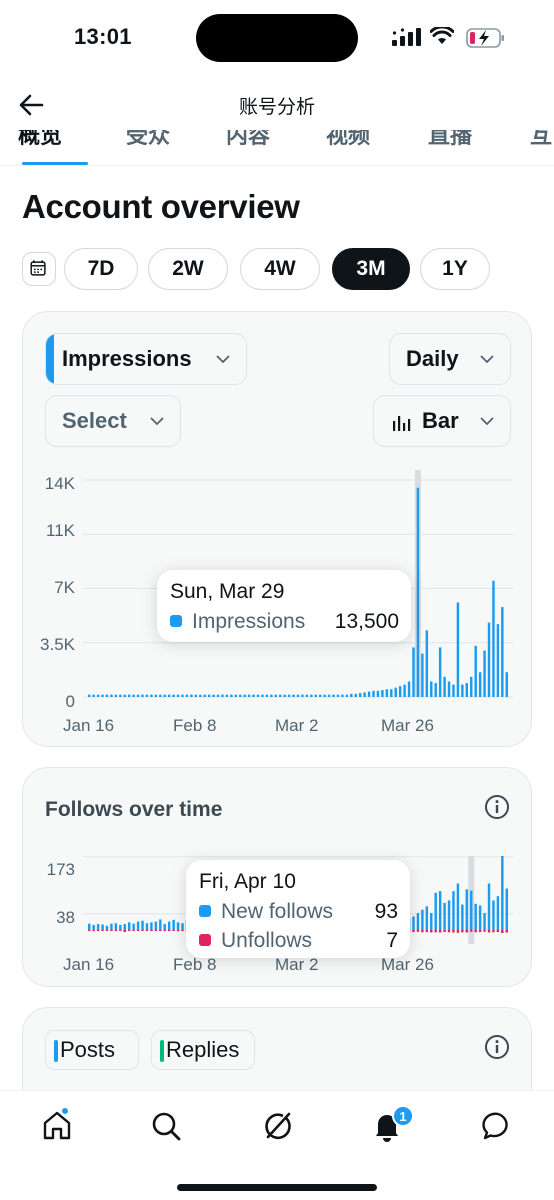 The image size is (554, 1200). What do you see at coordinates (162, 1051) in the screenshot?
I see `chip-replies-accent` at bounding box center [162, 1051].